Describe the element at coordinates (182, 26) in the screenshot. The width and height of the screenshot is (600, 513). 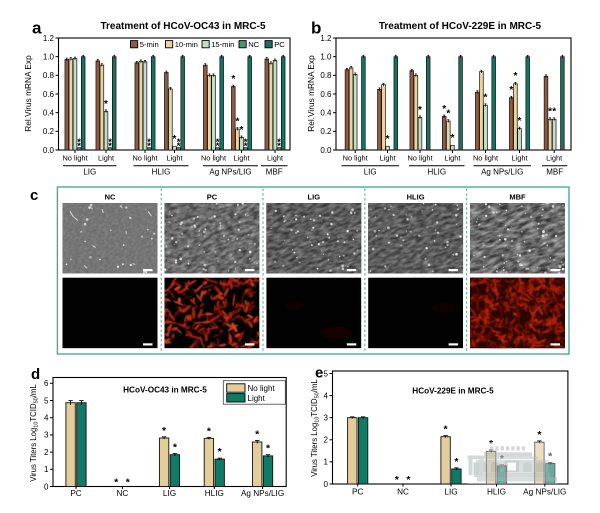
I see `svg-text:Treatment of HCoV-OC43 in MRC-: Treatment of HCoV-OC43 in MRC-5` at that location.